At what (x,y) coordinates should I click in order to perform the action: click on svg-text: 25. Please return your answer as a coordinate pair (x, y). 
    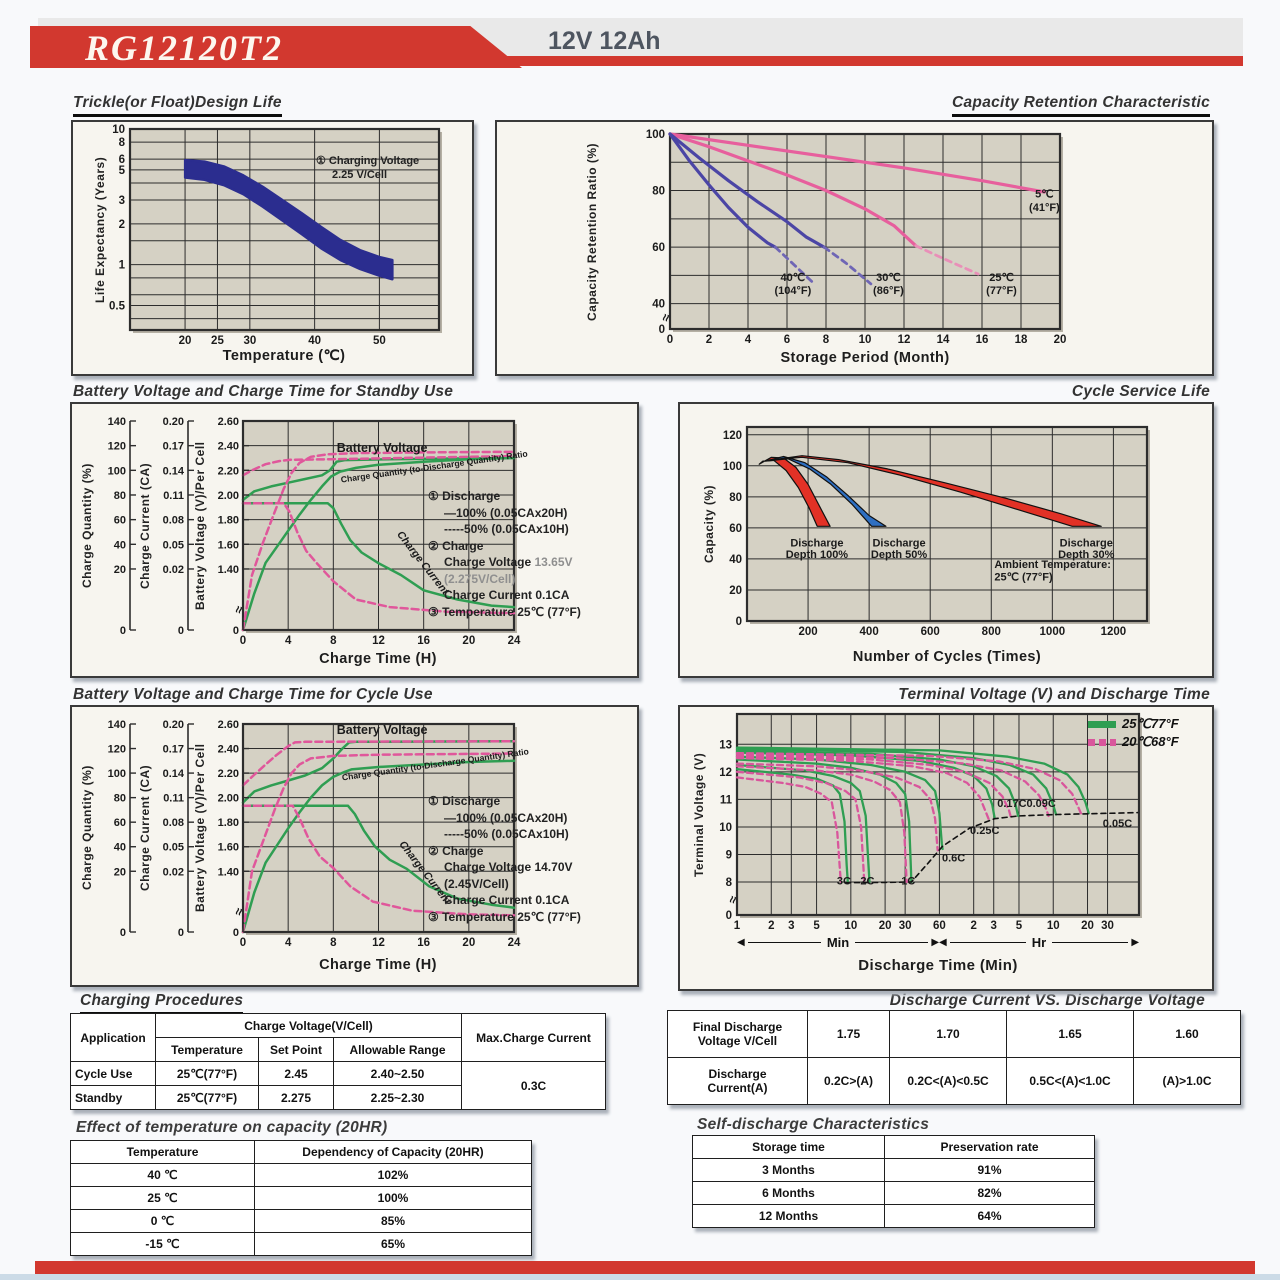
    Looking at the image, I should click on (217, 341).